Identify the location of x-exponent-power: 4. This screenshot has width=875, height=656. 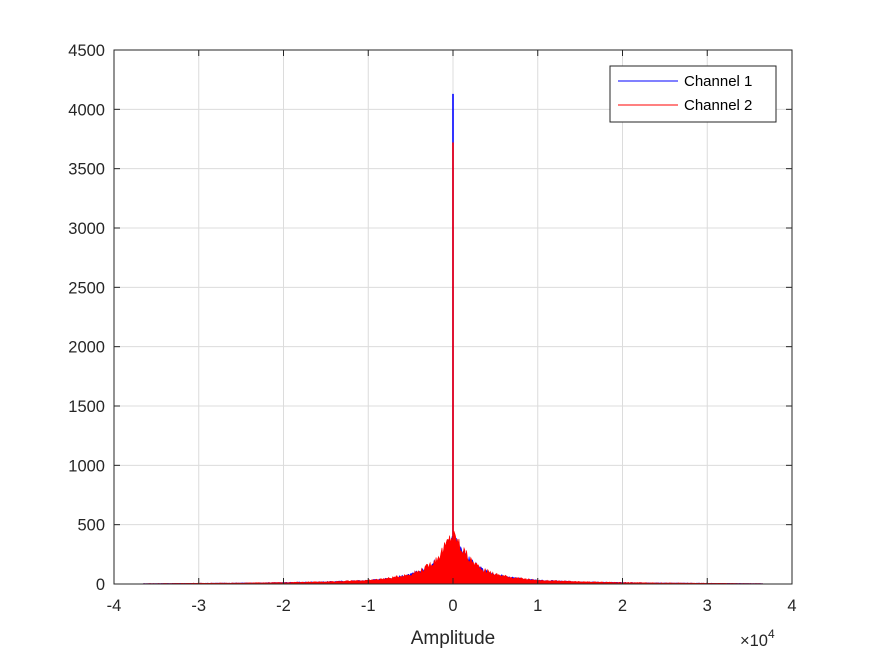
(771, 634).